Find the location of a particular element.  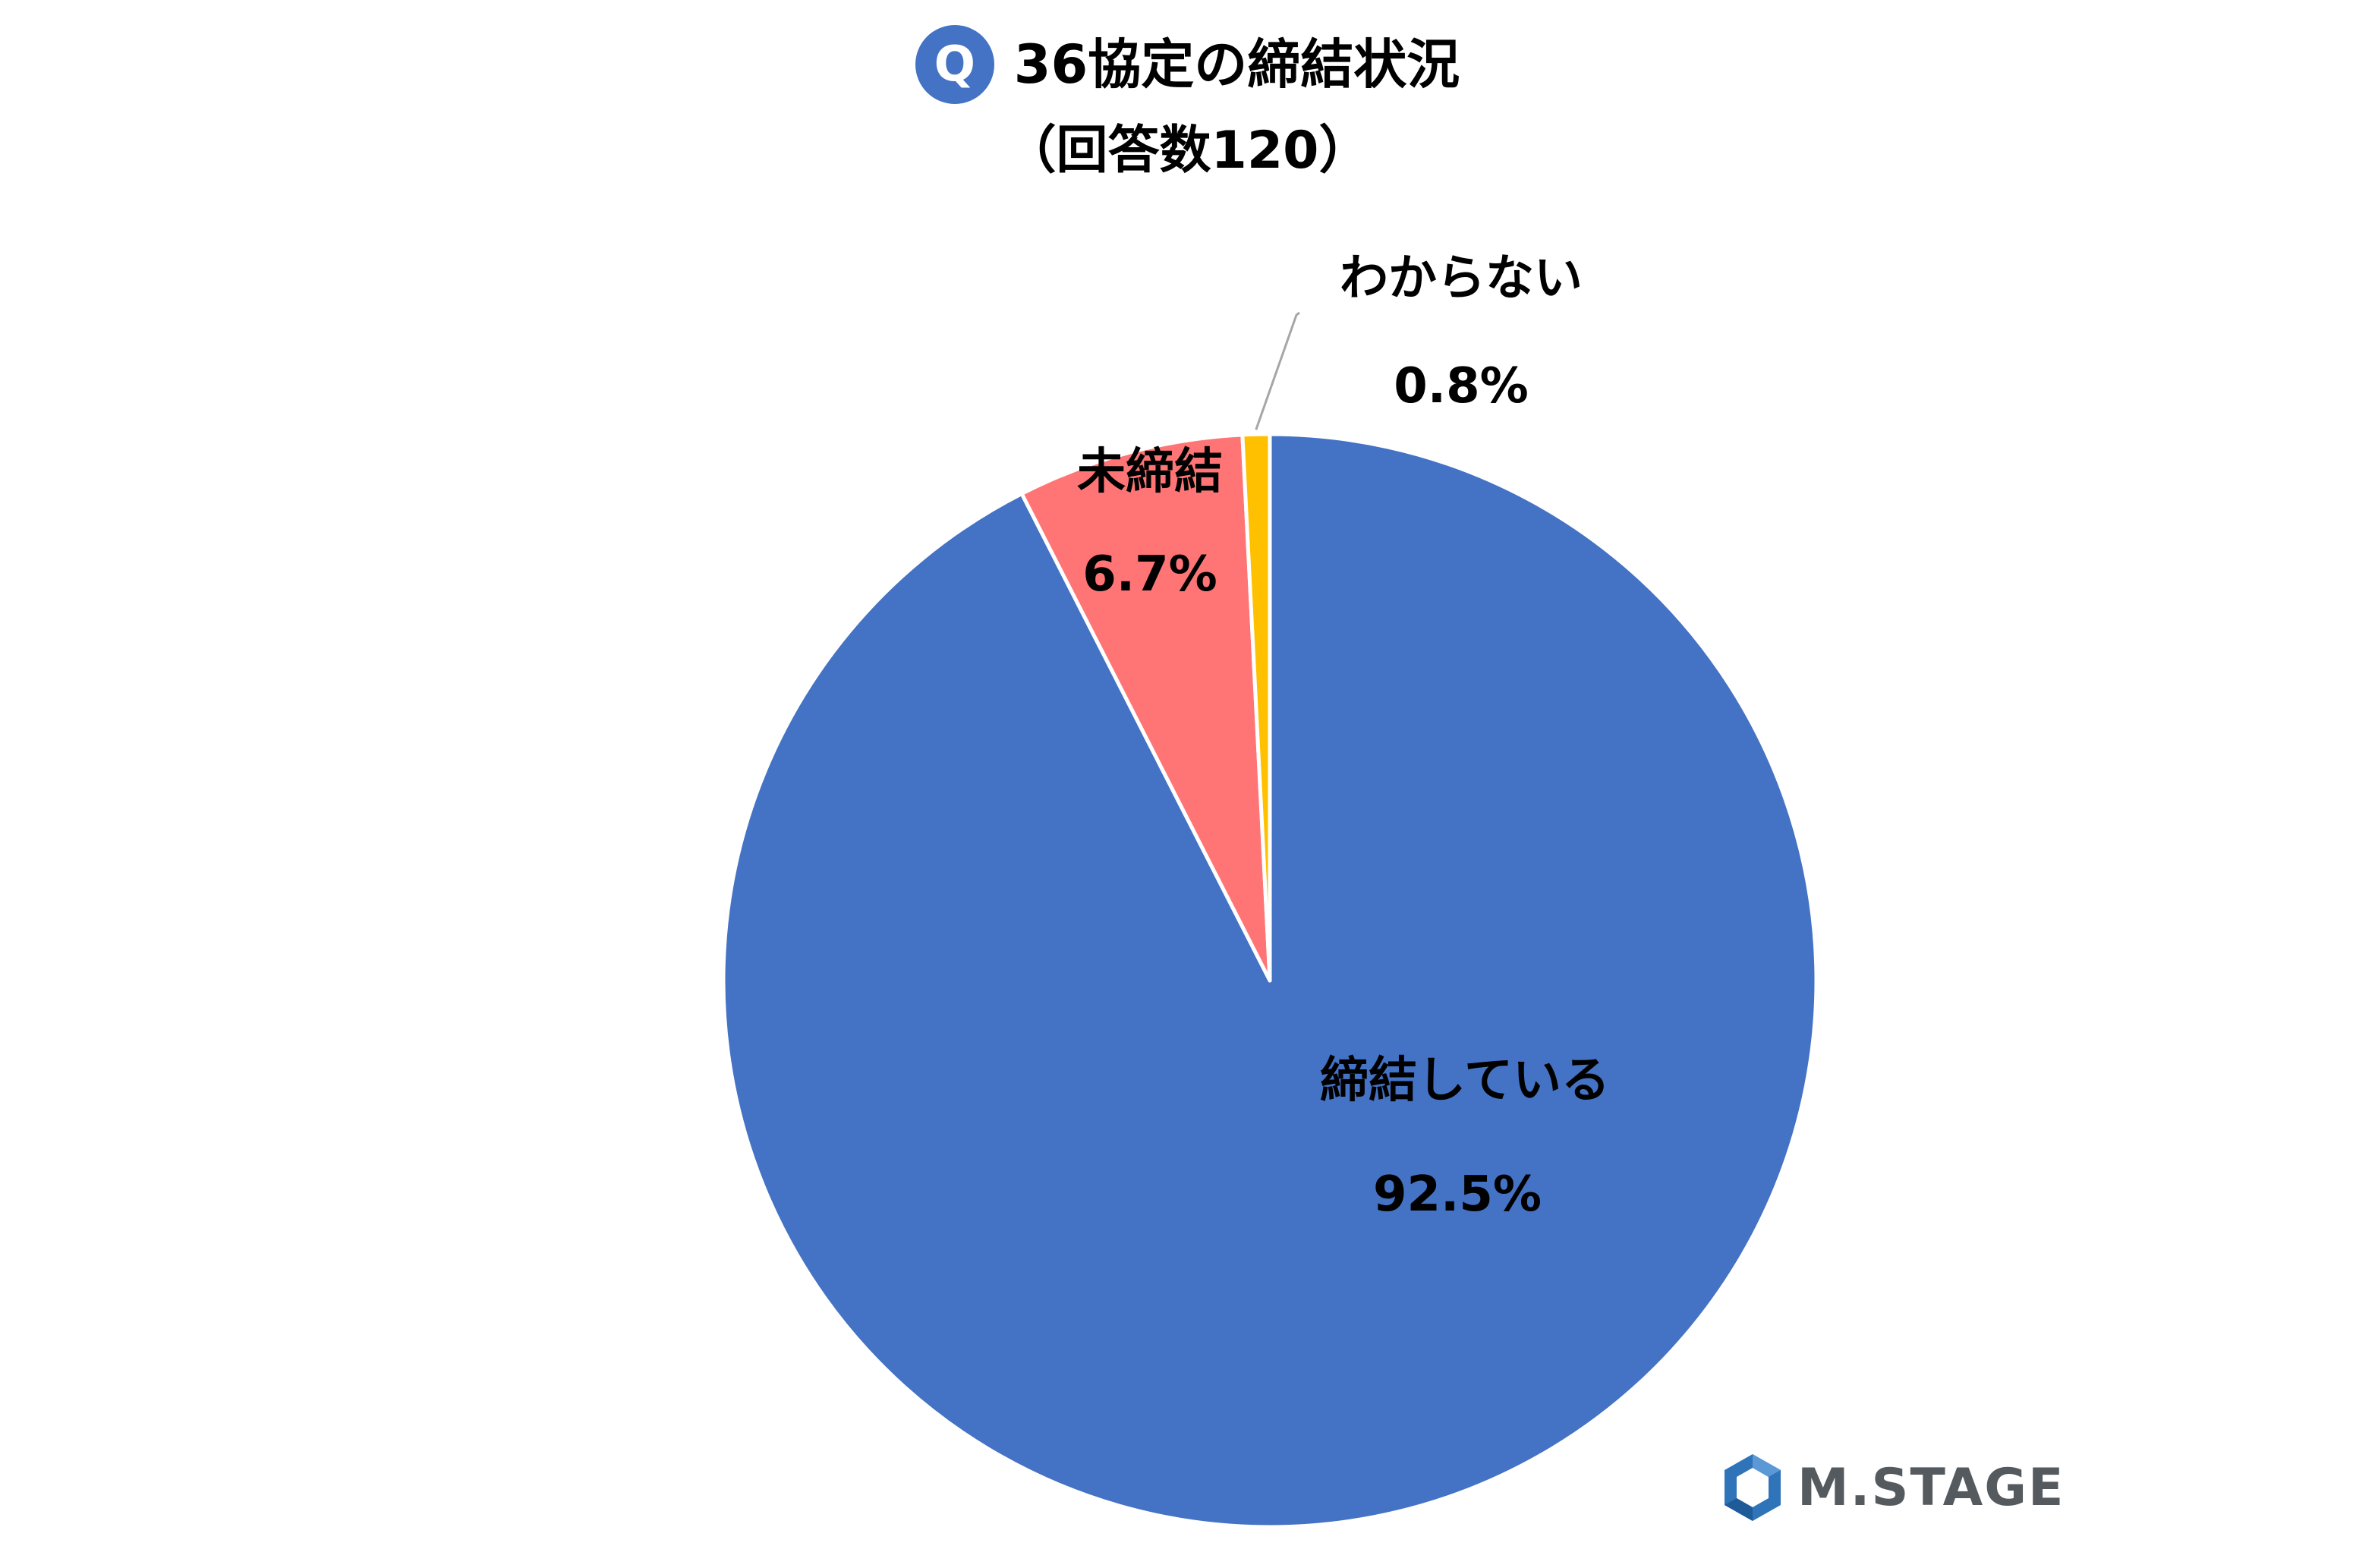

title-row: Q 36協定の締結状況 is located at coordinates (1187, 64).